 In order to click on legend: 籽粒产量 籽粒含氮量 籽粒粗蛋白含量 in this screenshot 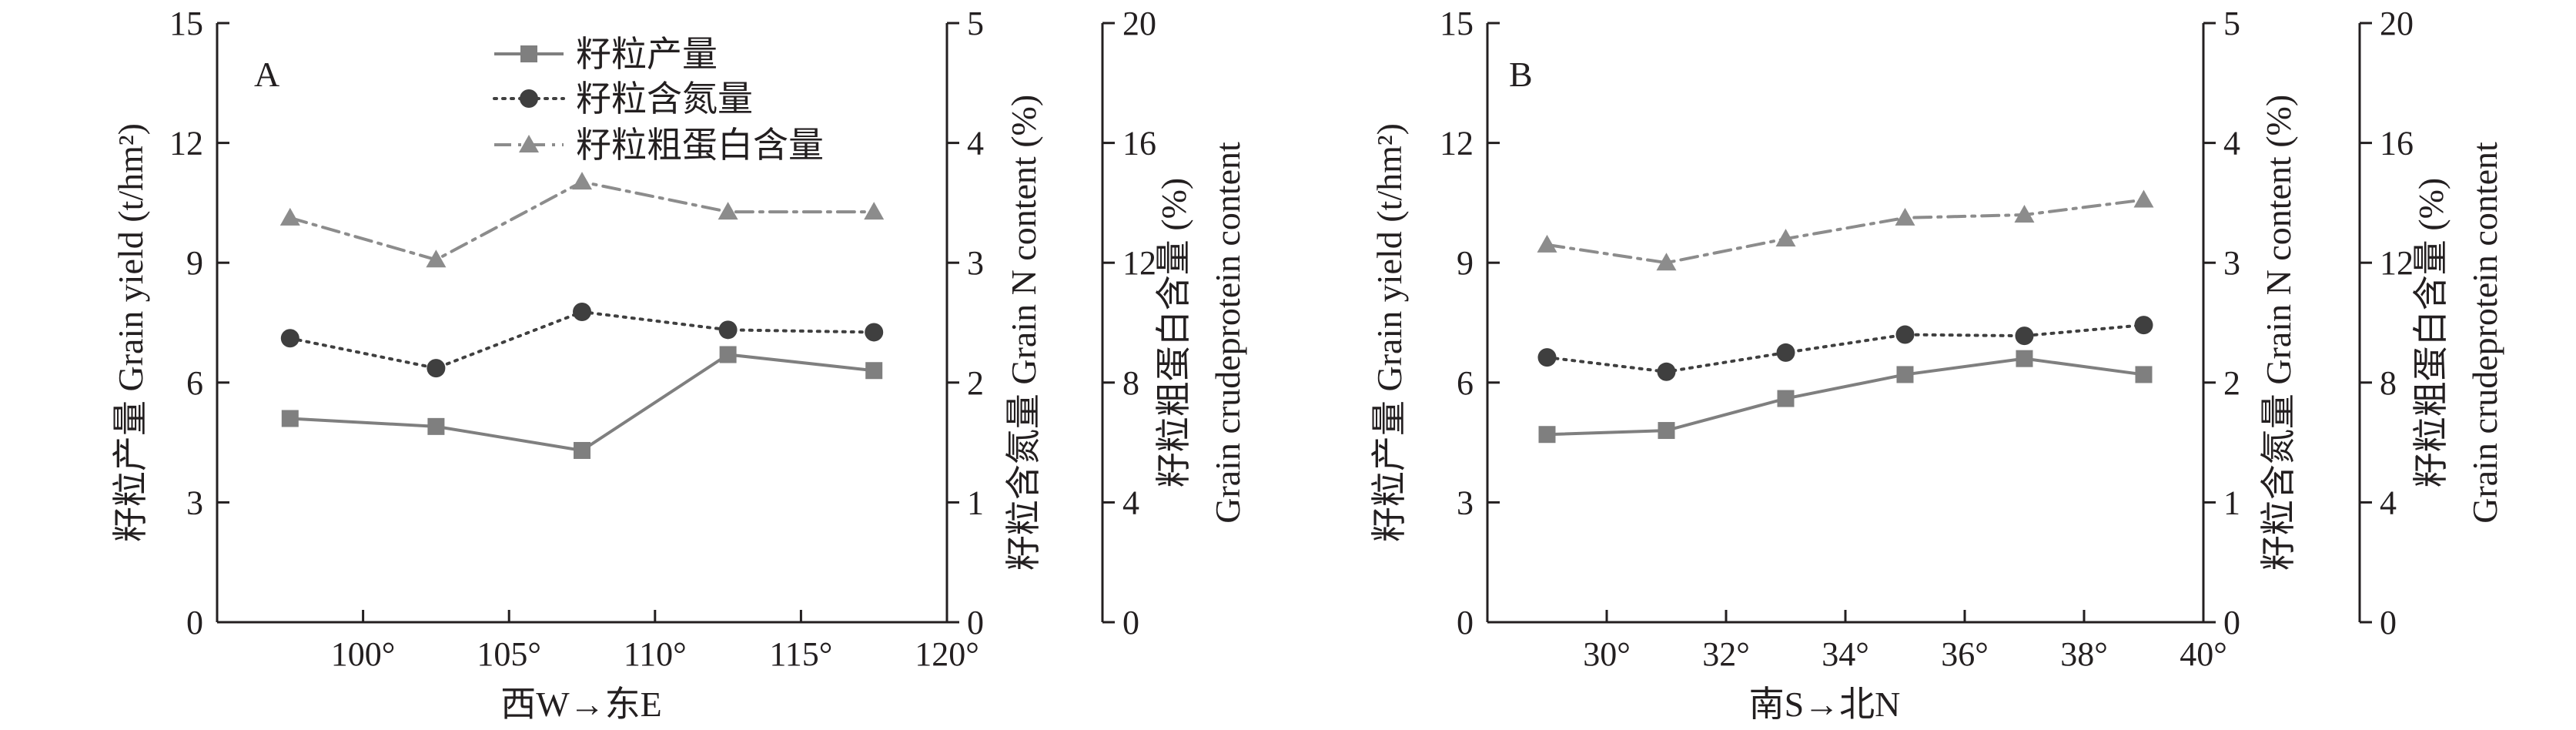, I will do `click(659, 100)`.